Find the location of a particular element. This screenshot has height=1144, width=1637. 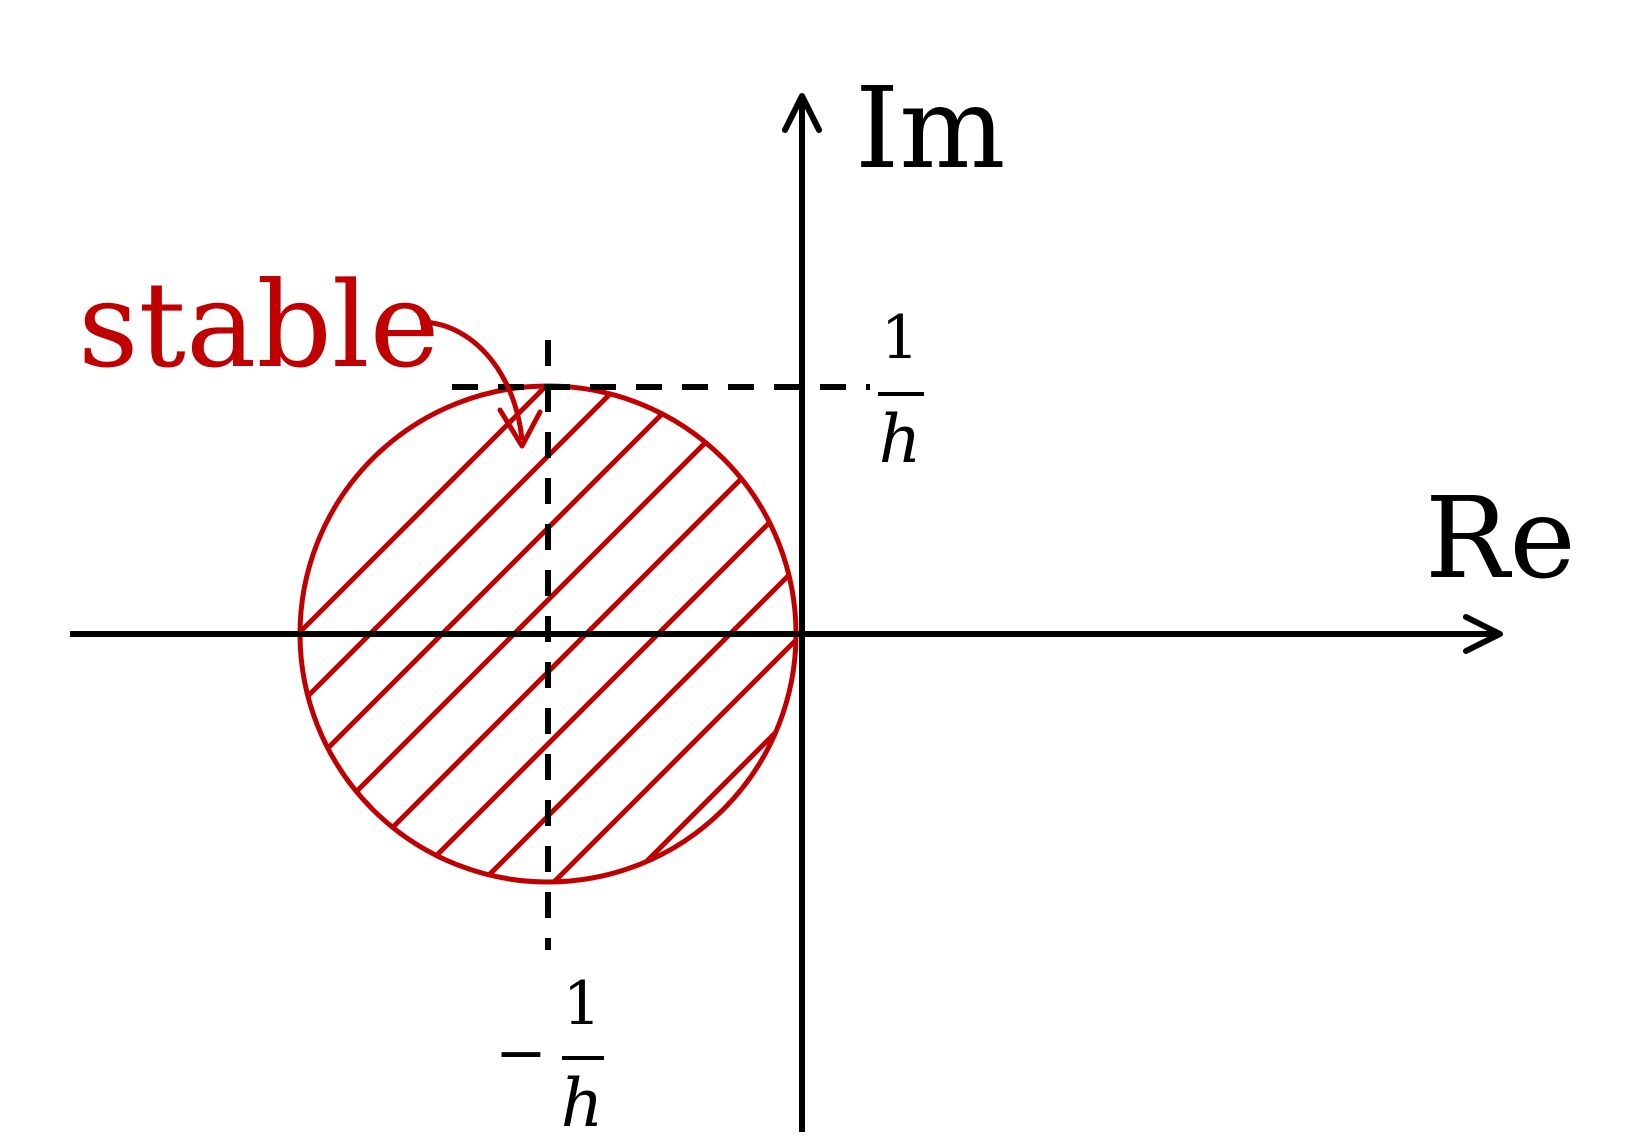

imag-tick-numerator: 1 is located at coordinates (900, 338).